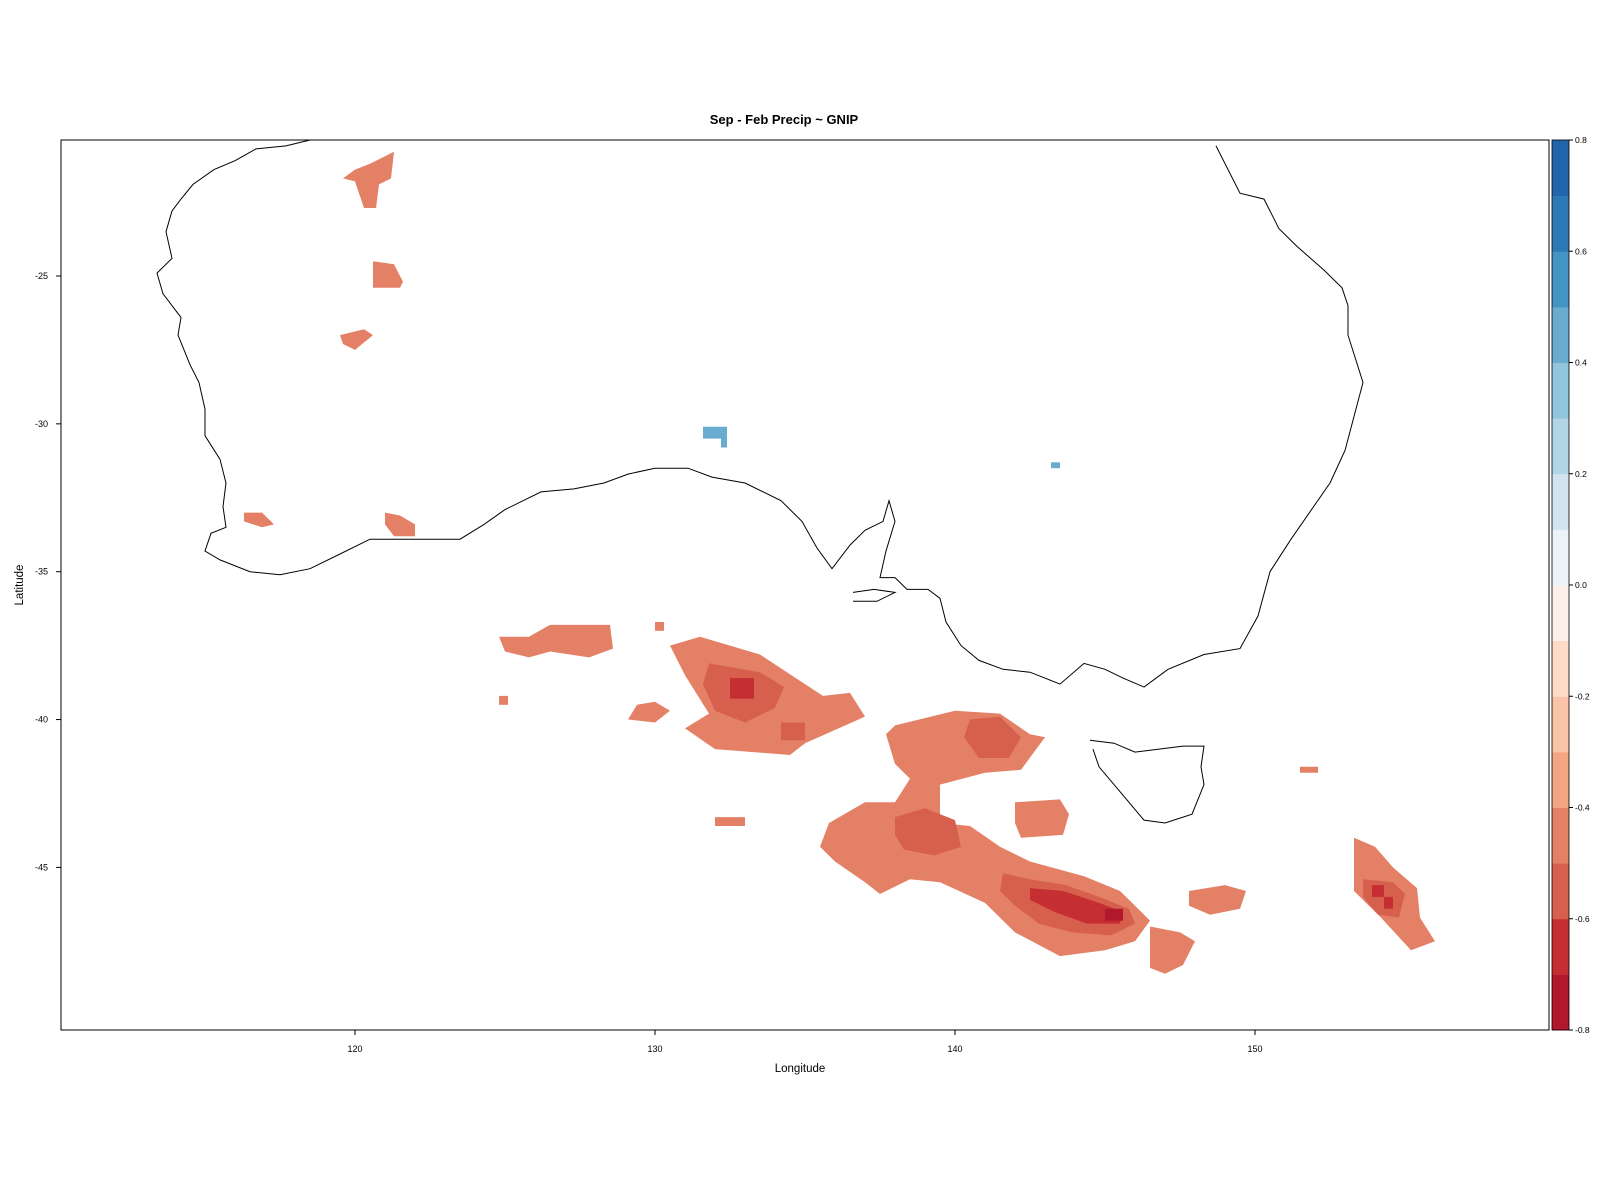 The image size is (1600, 1200). What do you see at coordinates (41, 720) in the screenshot?
I see `y-tick-label: -40` at bounding box center [41, 720].